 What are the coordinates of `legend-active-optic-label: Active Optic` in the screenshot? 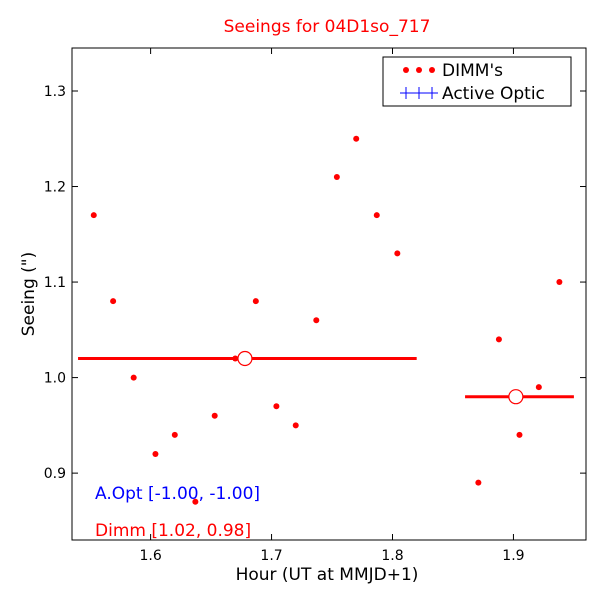 It's located at (493, 94).